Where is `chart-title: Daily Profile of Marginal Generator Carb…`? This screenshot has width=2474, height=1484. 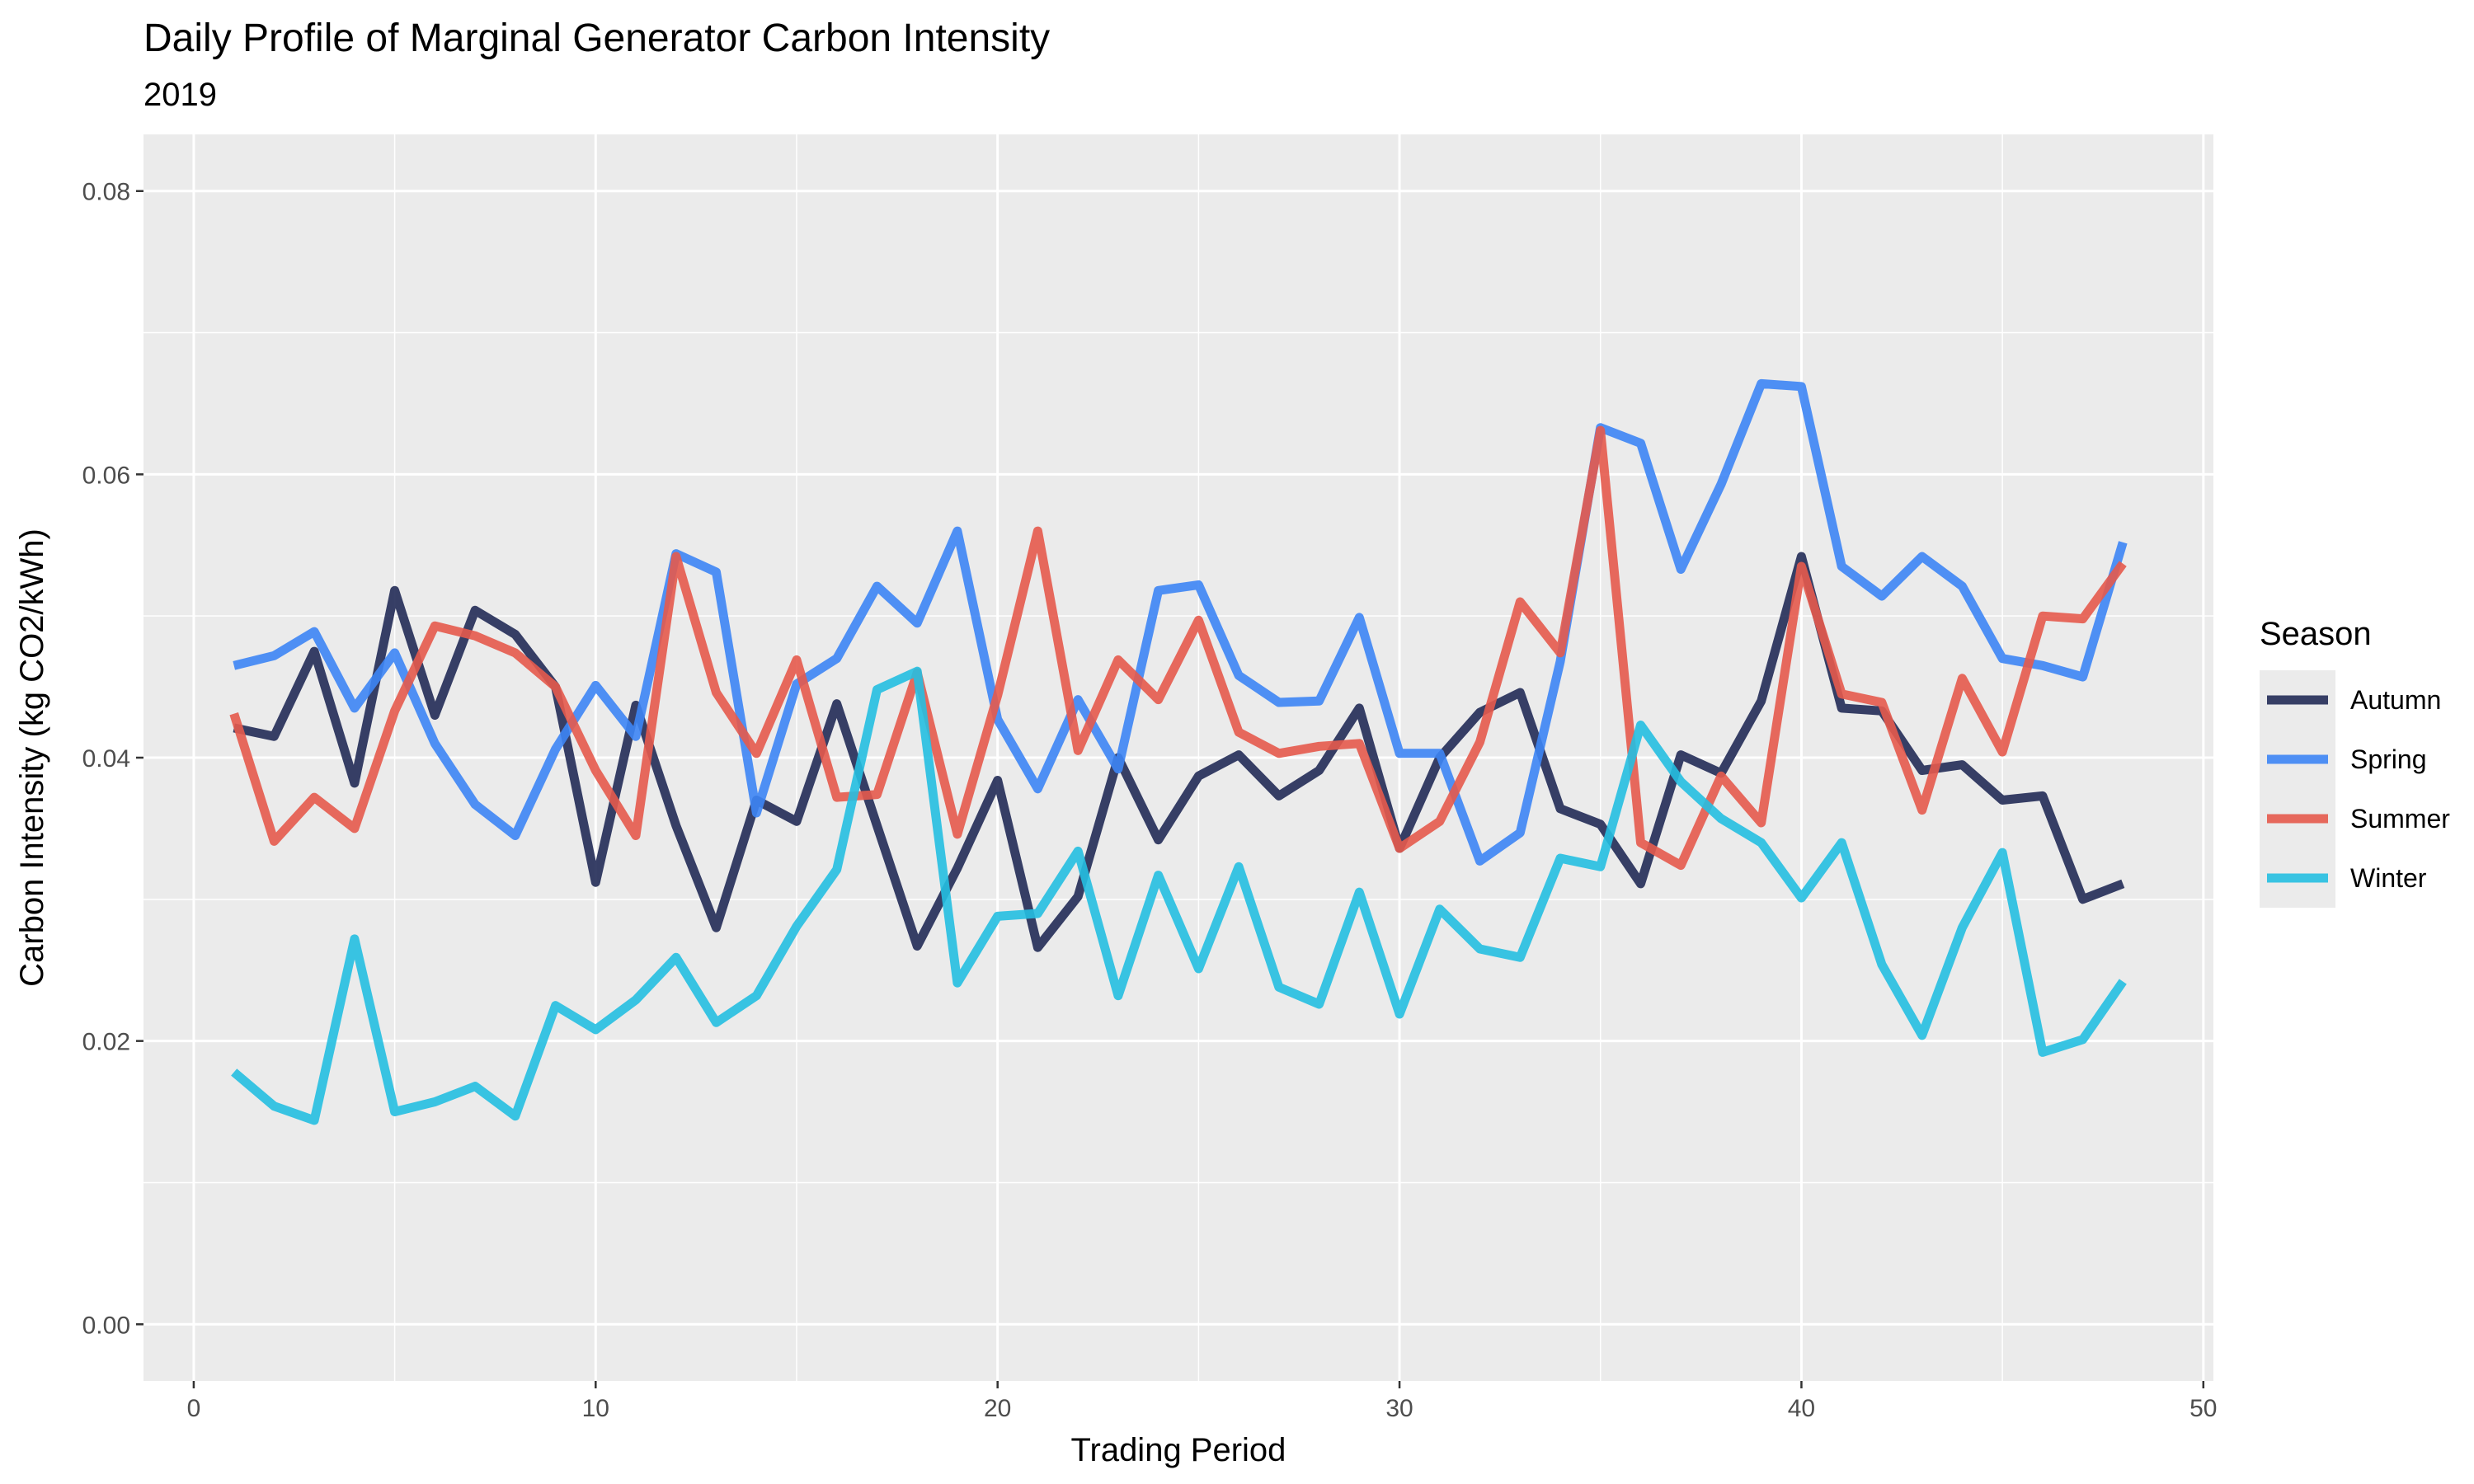
chart-title: Daily Profile of Marginal Generator Carb… is located at coordinates (596, 38).